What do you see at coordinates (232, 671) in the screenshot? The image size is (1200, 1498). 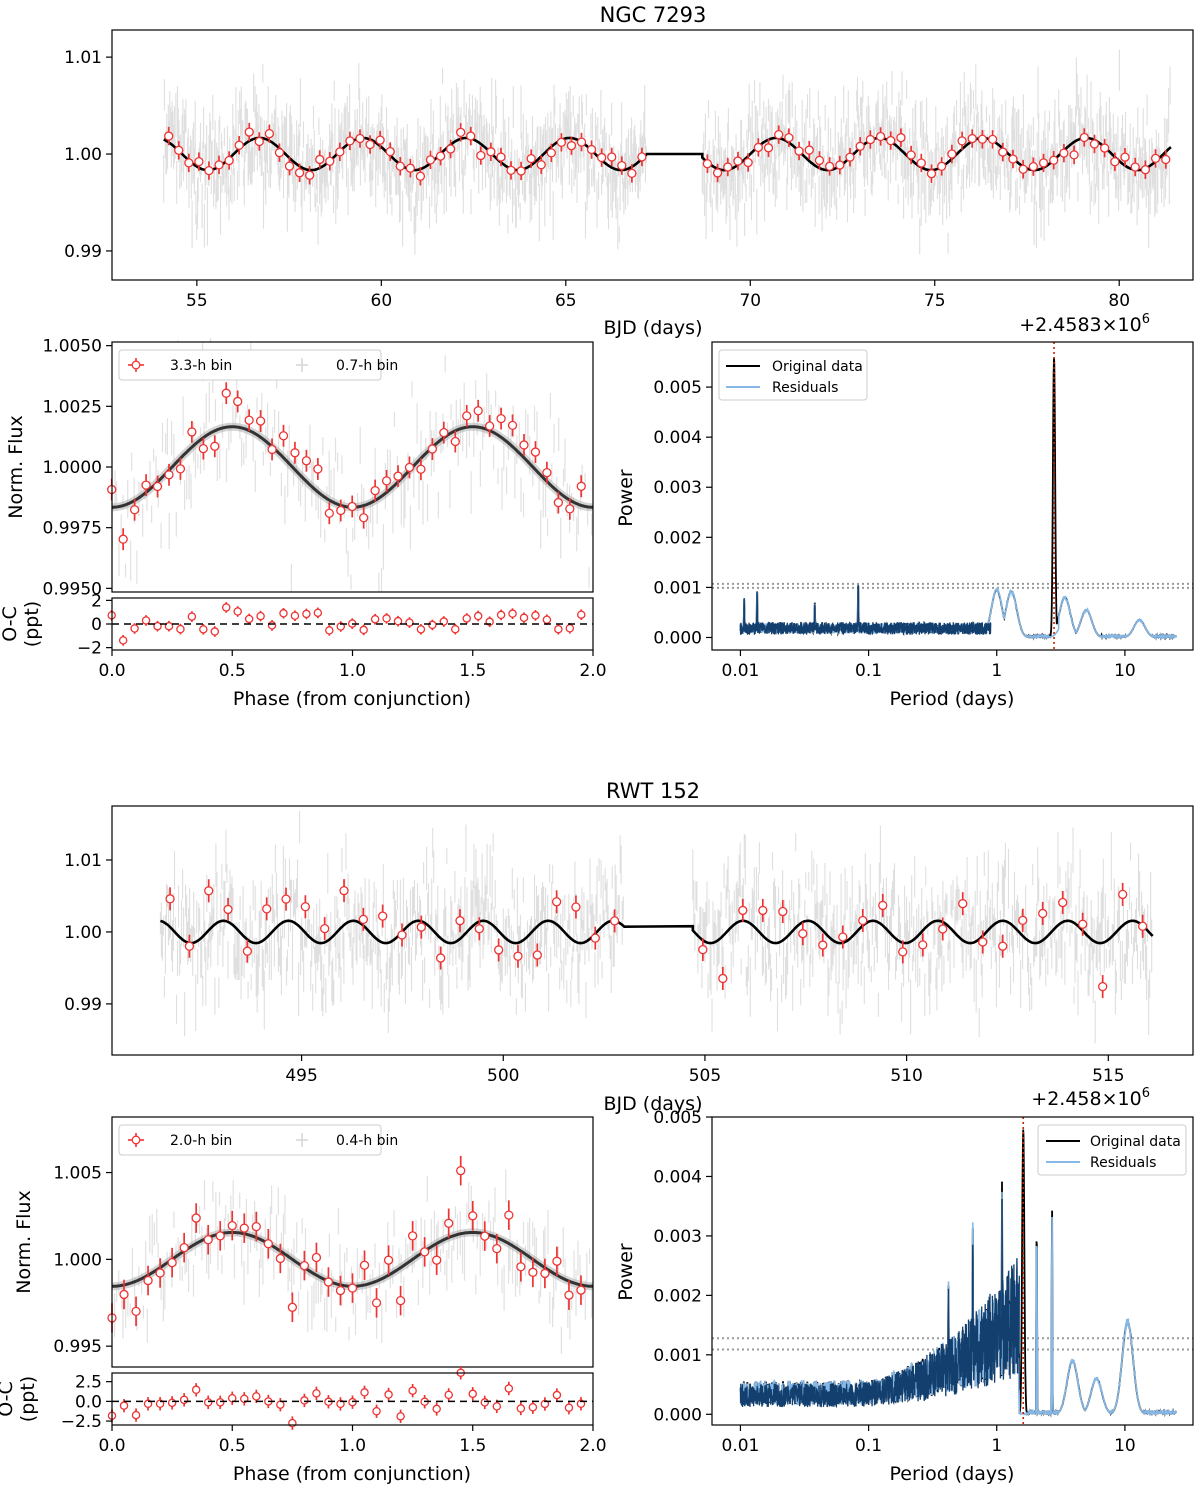 I see `x-tick-label: 0.5` at bounding box center [232, 671].